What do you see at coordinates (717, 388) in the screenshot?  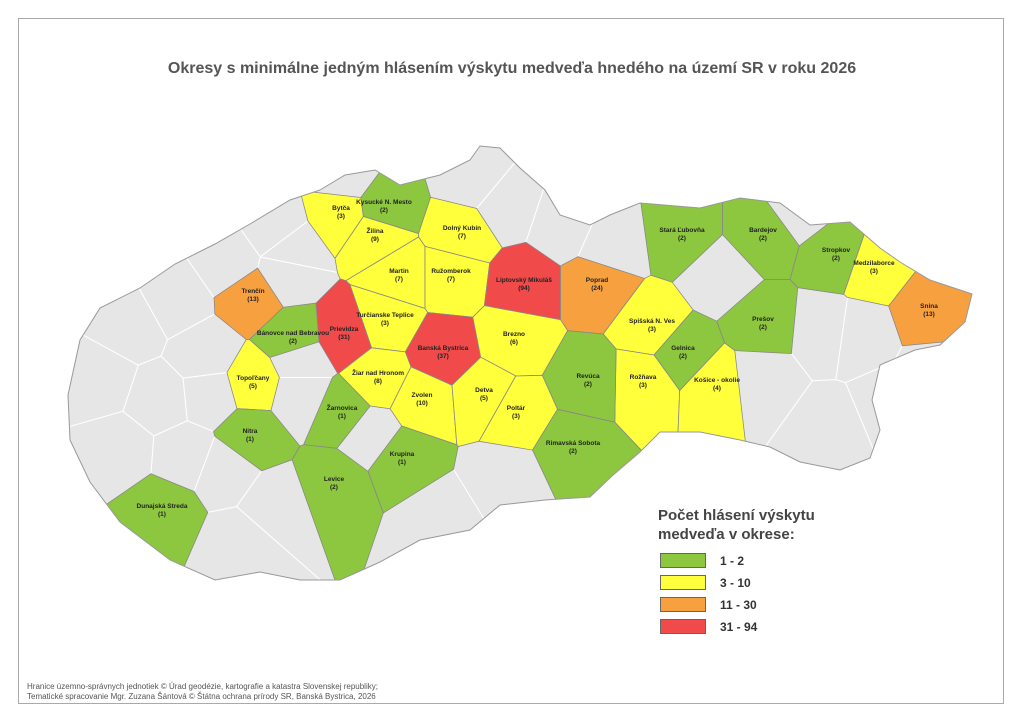 I see `district-count: (4)` at bounding box center [717, 388].